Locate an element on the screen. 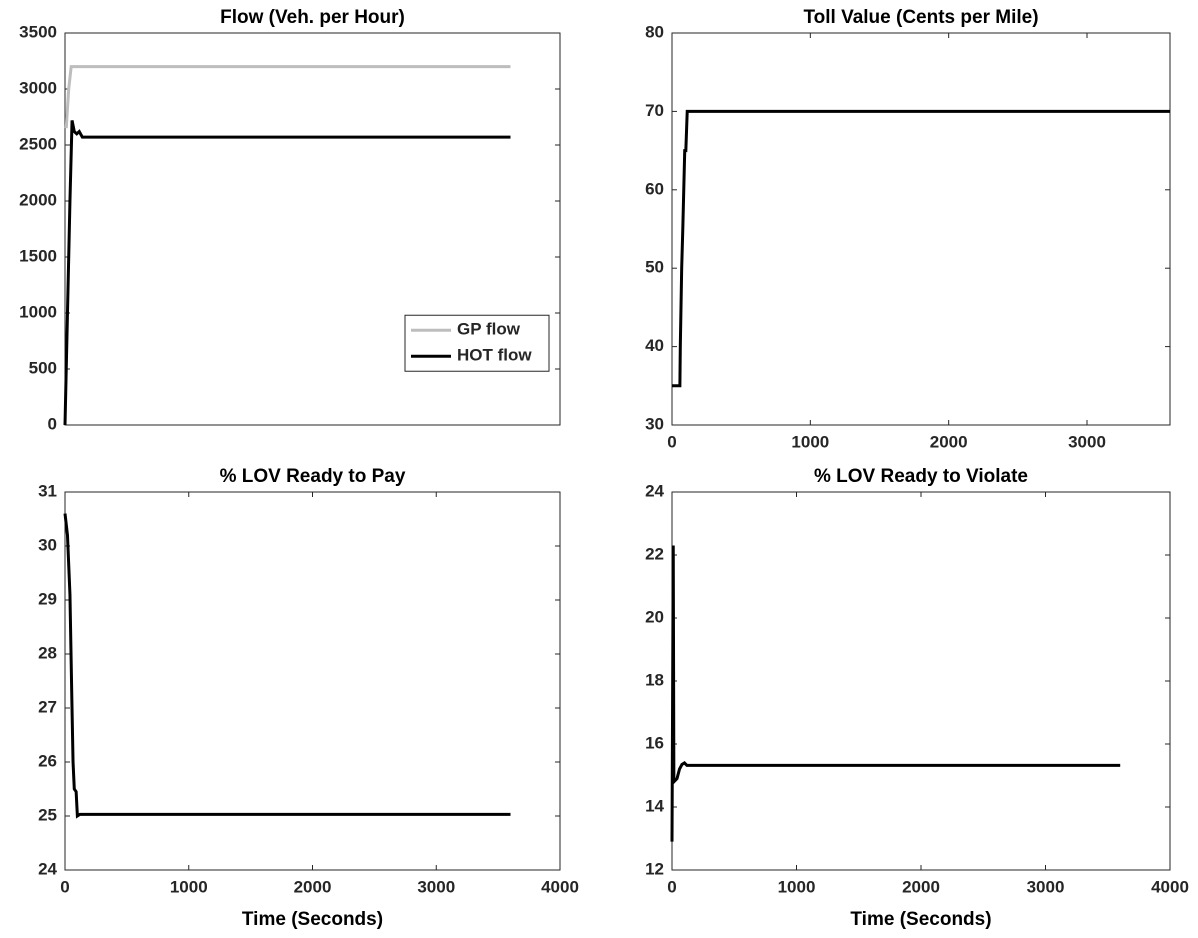 Image resolution: width=1198 pixels, height=938 pixels. y-tick-label: 31 is located at coordinates (47, 490).